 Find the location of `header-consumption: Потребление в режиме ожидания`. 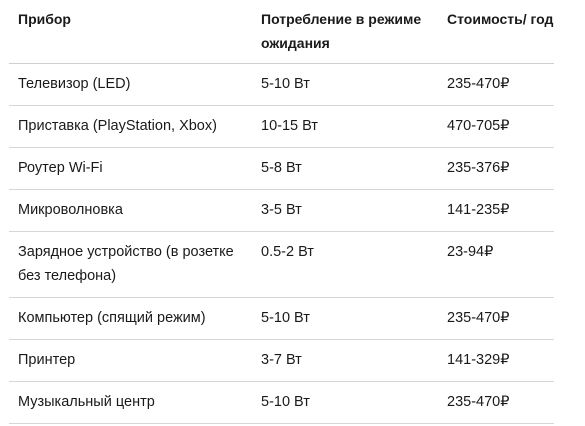

header-consumption: Потребление в режиме ожидания is located at coordinates (345, 32).